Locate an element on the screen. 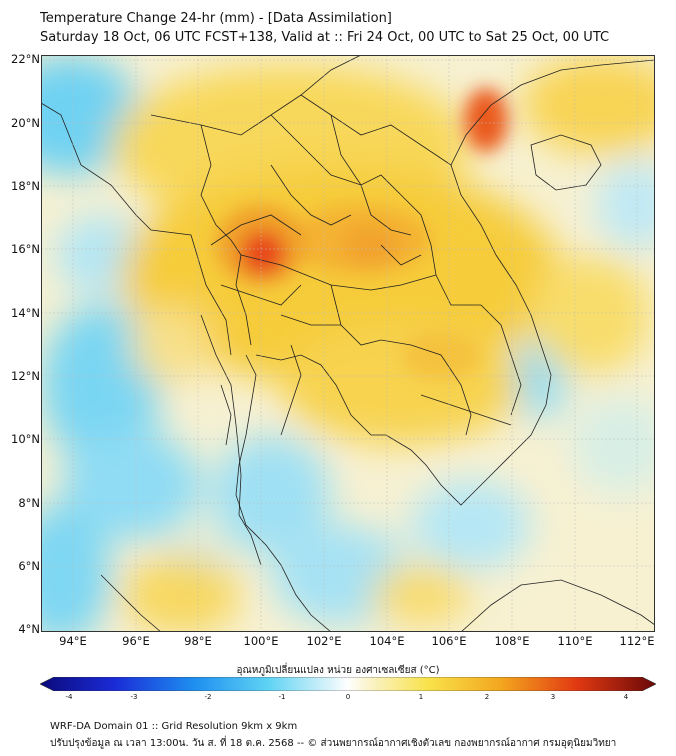 The height and width of the screenshot is (756, 676). lat-label: 4°N is located at coordinates (29, 629).